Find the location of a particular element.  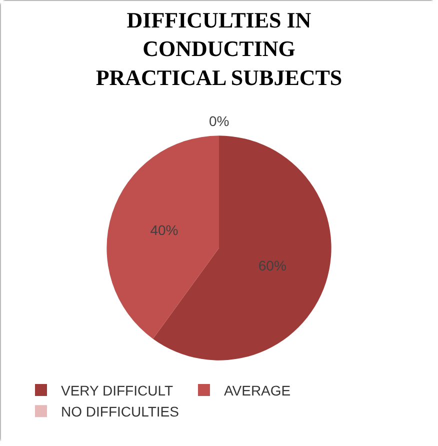

legend-label: AVERAGE is located at coordinates (257, 390).